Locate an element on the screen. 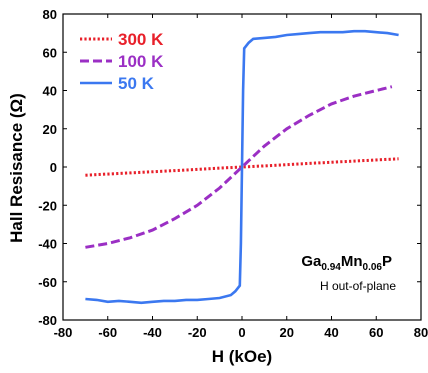 The image size is (428, 373). legend-label: 100 K is located at coordinates (141, 61).